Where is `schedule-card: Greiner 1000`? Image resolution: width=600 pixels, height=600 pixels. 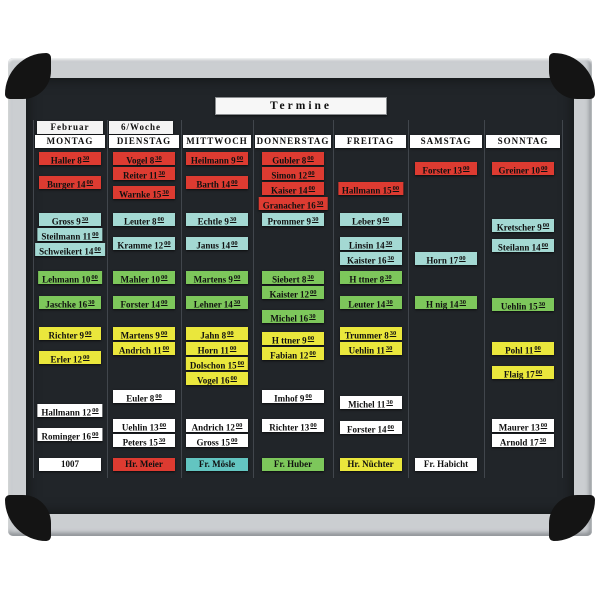
schedule-card: Greiner 1000 is located at coordinates (523, 169).